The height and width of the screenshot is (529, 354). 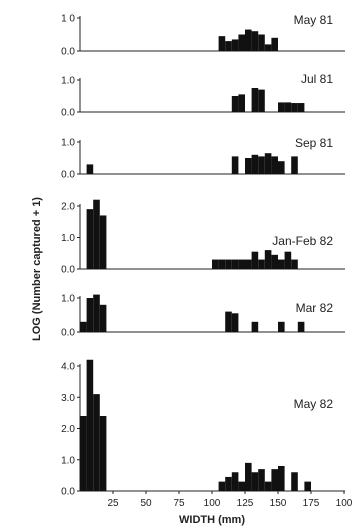 I want to click on y-tick-label: 4.0, so click(x=68, y=367).